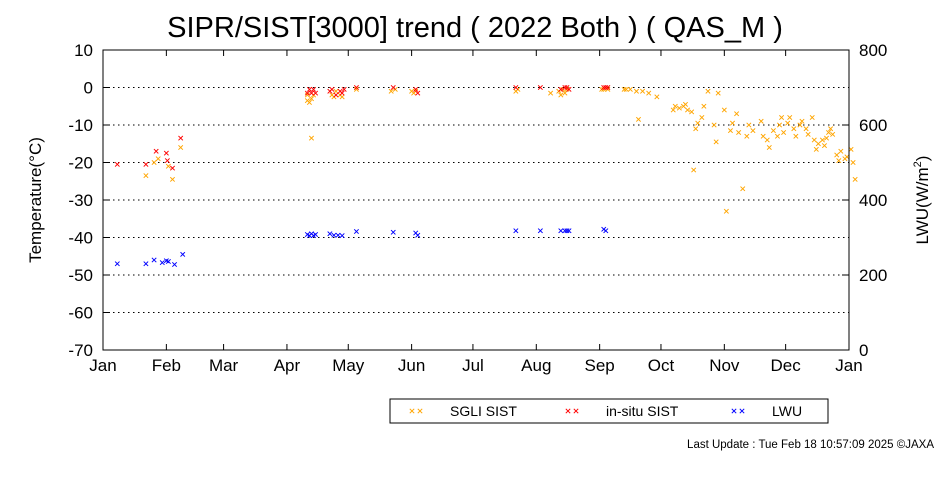 This screenshot has width=950, height=480. What do you see at coordinates (80, 238) in the screenshot?
I see `y-tick-label: -40` at bounding box center [80, 238].